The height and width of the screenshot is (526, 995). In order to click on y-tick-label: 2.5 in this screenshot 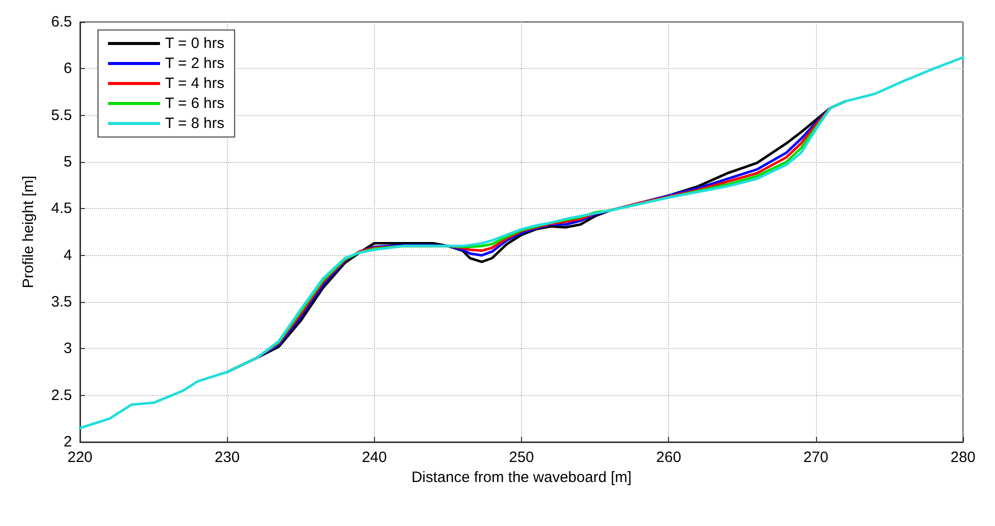, I will do `click(61, 395)`.